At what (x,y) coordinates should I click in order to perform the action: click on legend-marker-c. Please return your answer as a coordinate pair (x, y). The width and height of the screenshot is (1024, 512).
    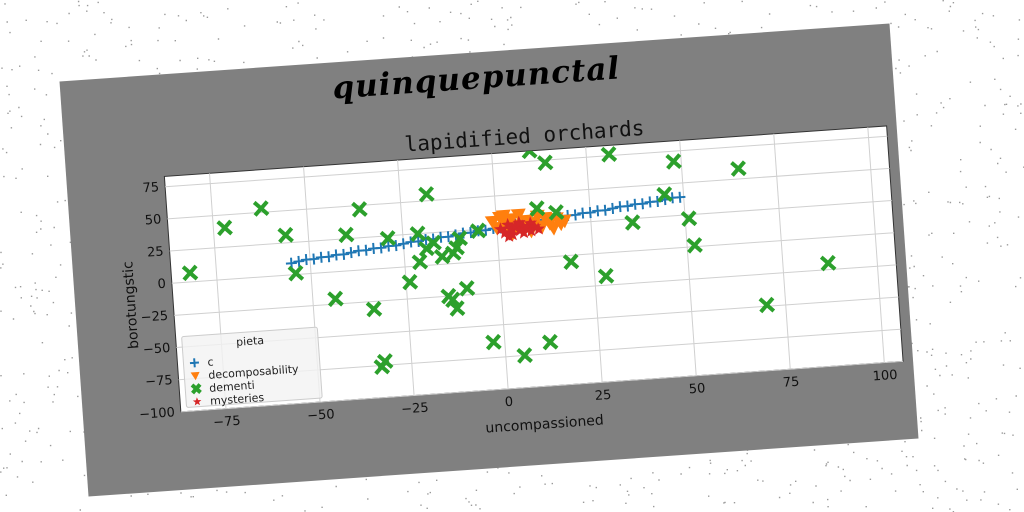
    Looking at the image, I should click on (194, 363).